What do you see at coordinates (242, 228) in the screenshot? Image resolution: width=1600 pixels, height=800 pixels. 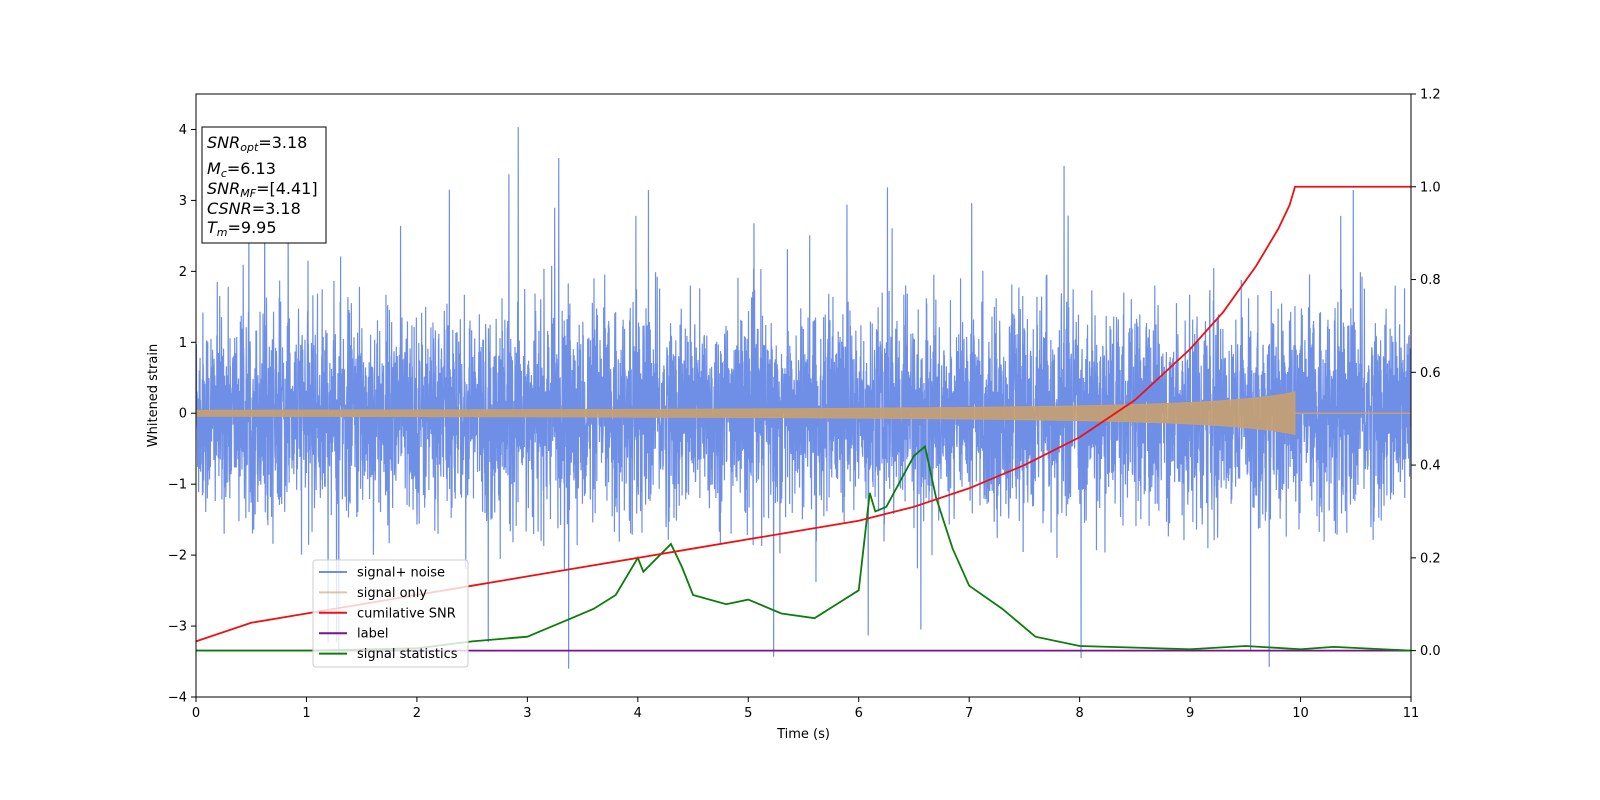 I see `annotation-line: Tm=9.95` at bounding box center [242, 228].